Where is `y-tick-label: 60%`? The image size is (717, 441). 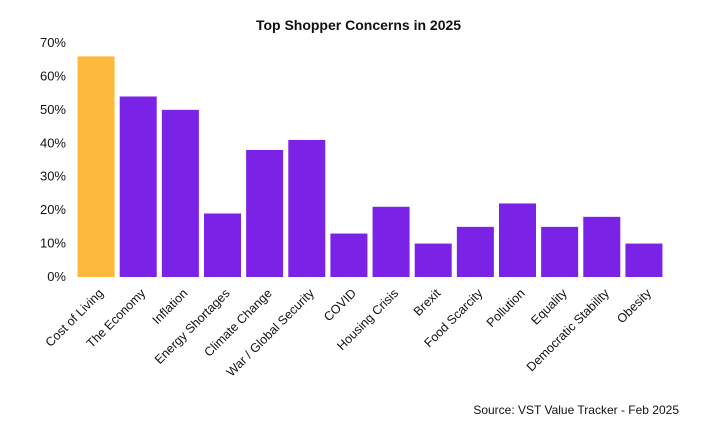 y-tick-label: 60% is located at coordinates (53, 75).